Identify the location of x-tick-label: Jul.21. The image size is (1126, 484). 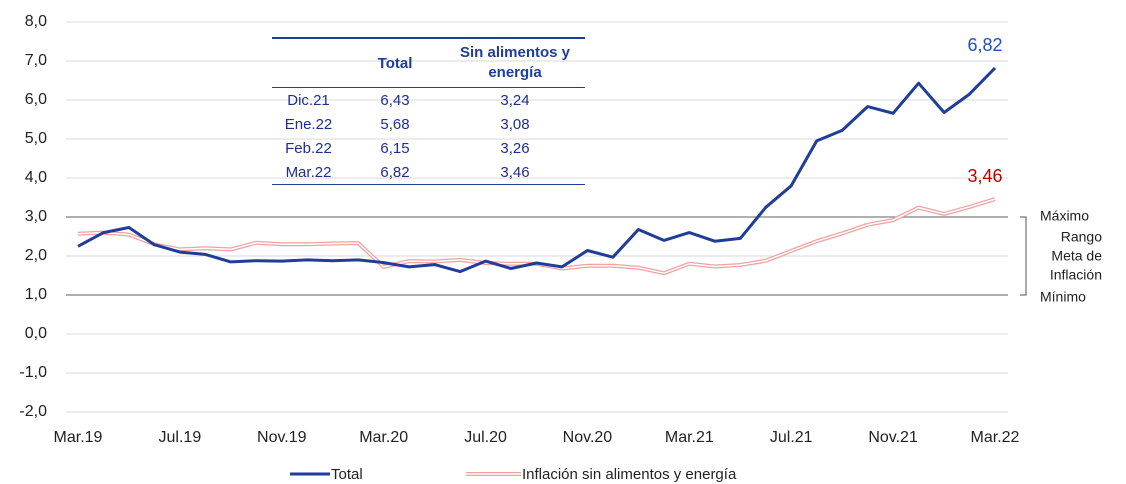
(791, 437).